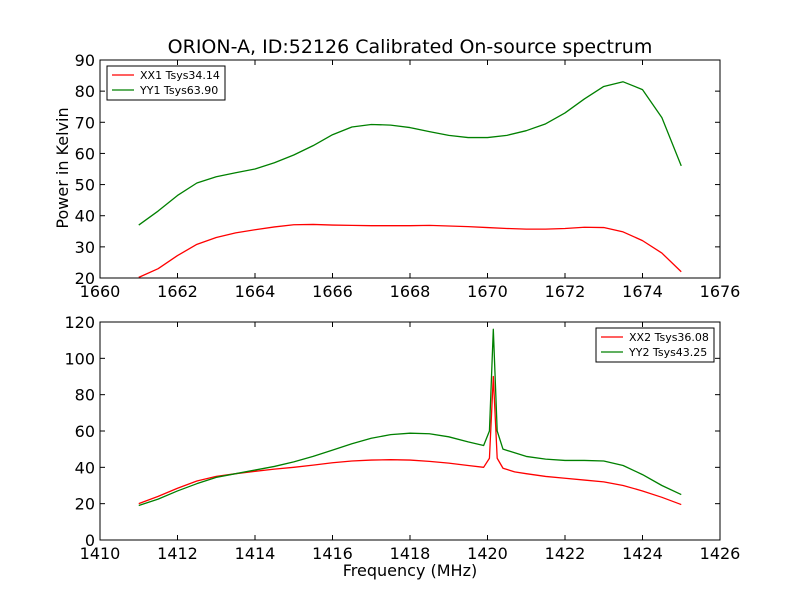 The width and height of the screenshot is (800, 600). What do you see at coordinates (100, 553) in the screenshot?
I see `bottom-x-tick-label: 1410` at bounding box center [100, 553].